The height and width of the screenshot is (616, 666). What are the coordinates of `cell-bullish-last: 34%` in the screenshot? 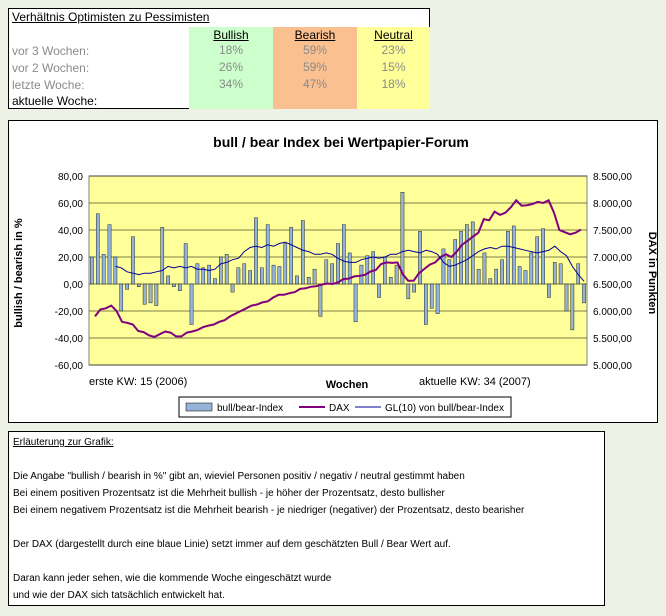 It's located at (231, 84).